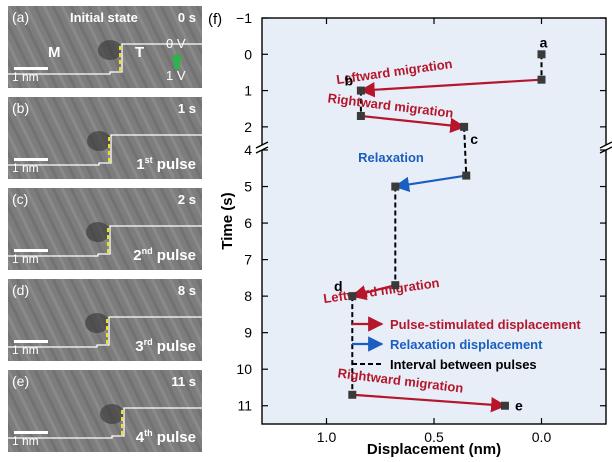 The height and width of the screenshot is (462, 612). What do you see at coordinates (544, 42) in the screenshot?
I see `point-label: a` at bounding box center [544, 42].